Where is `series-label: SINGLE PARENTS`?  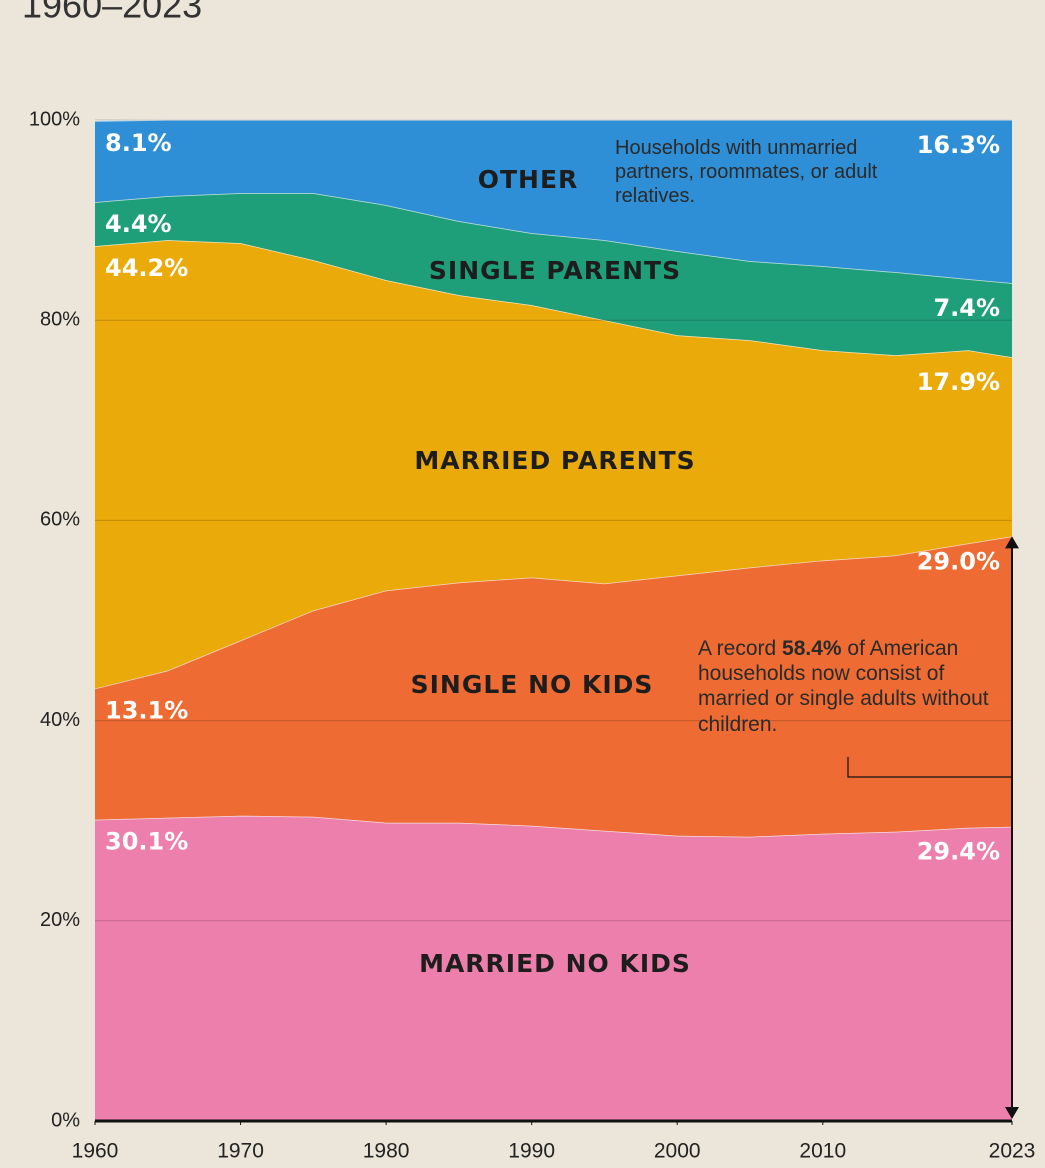
series-label: SINGLE PARENTS is located at coordinates (555, 270).